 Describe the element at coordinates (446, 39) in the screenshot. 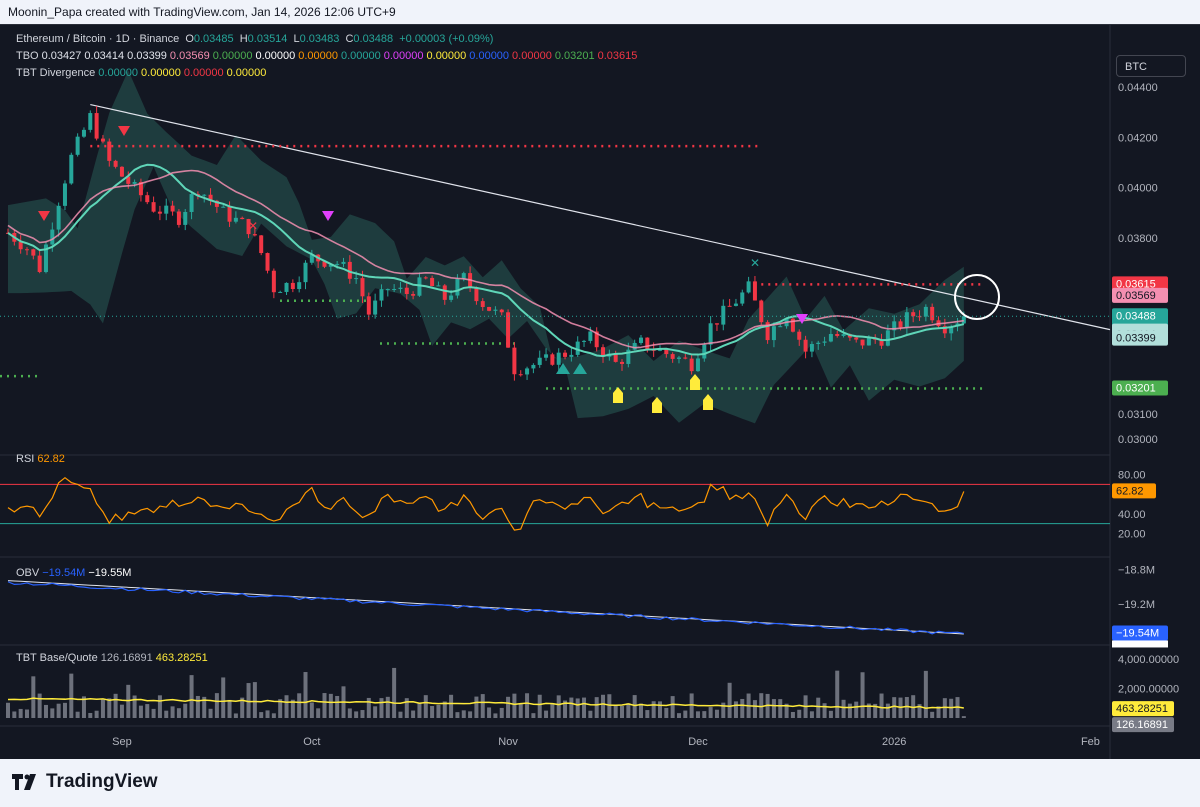

I see `change-value: +0.00003 (+0.09%)` at that location.